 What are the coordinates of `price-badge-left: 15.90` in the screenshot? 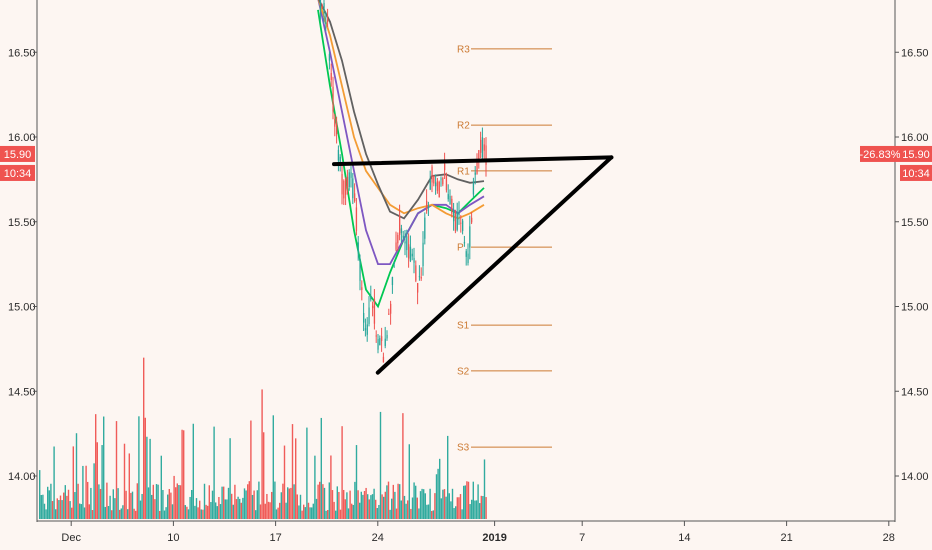 It's located at (18, 155).